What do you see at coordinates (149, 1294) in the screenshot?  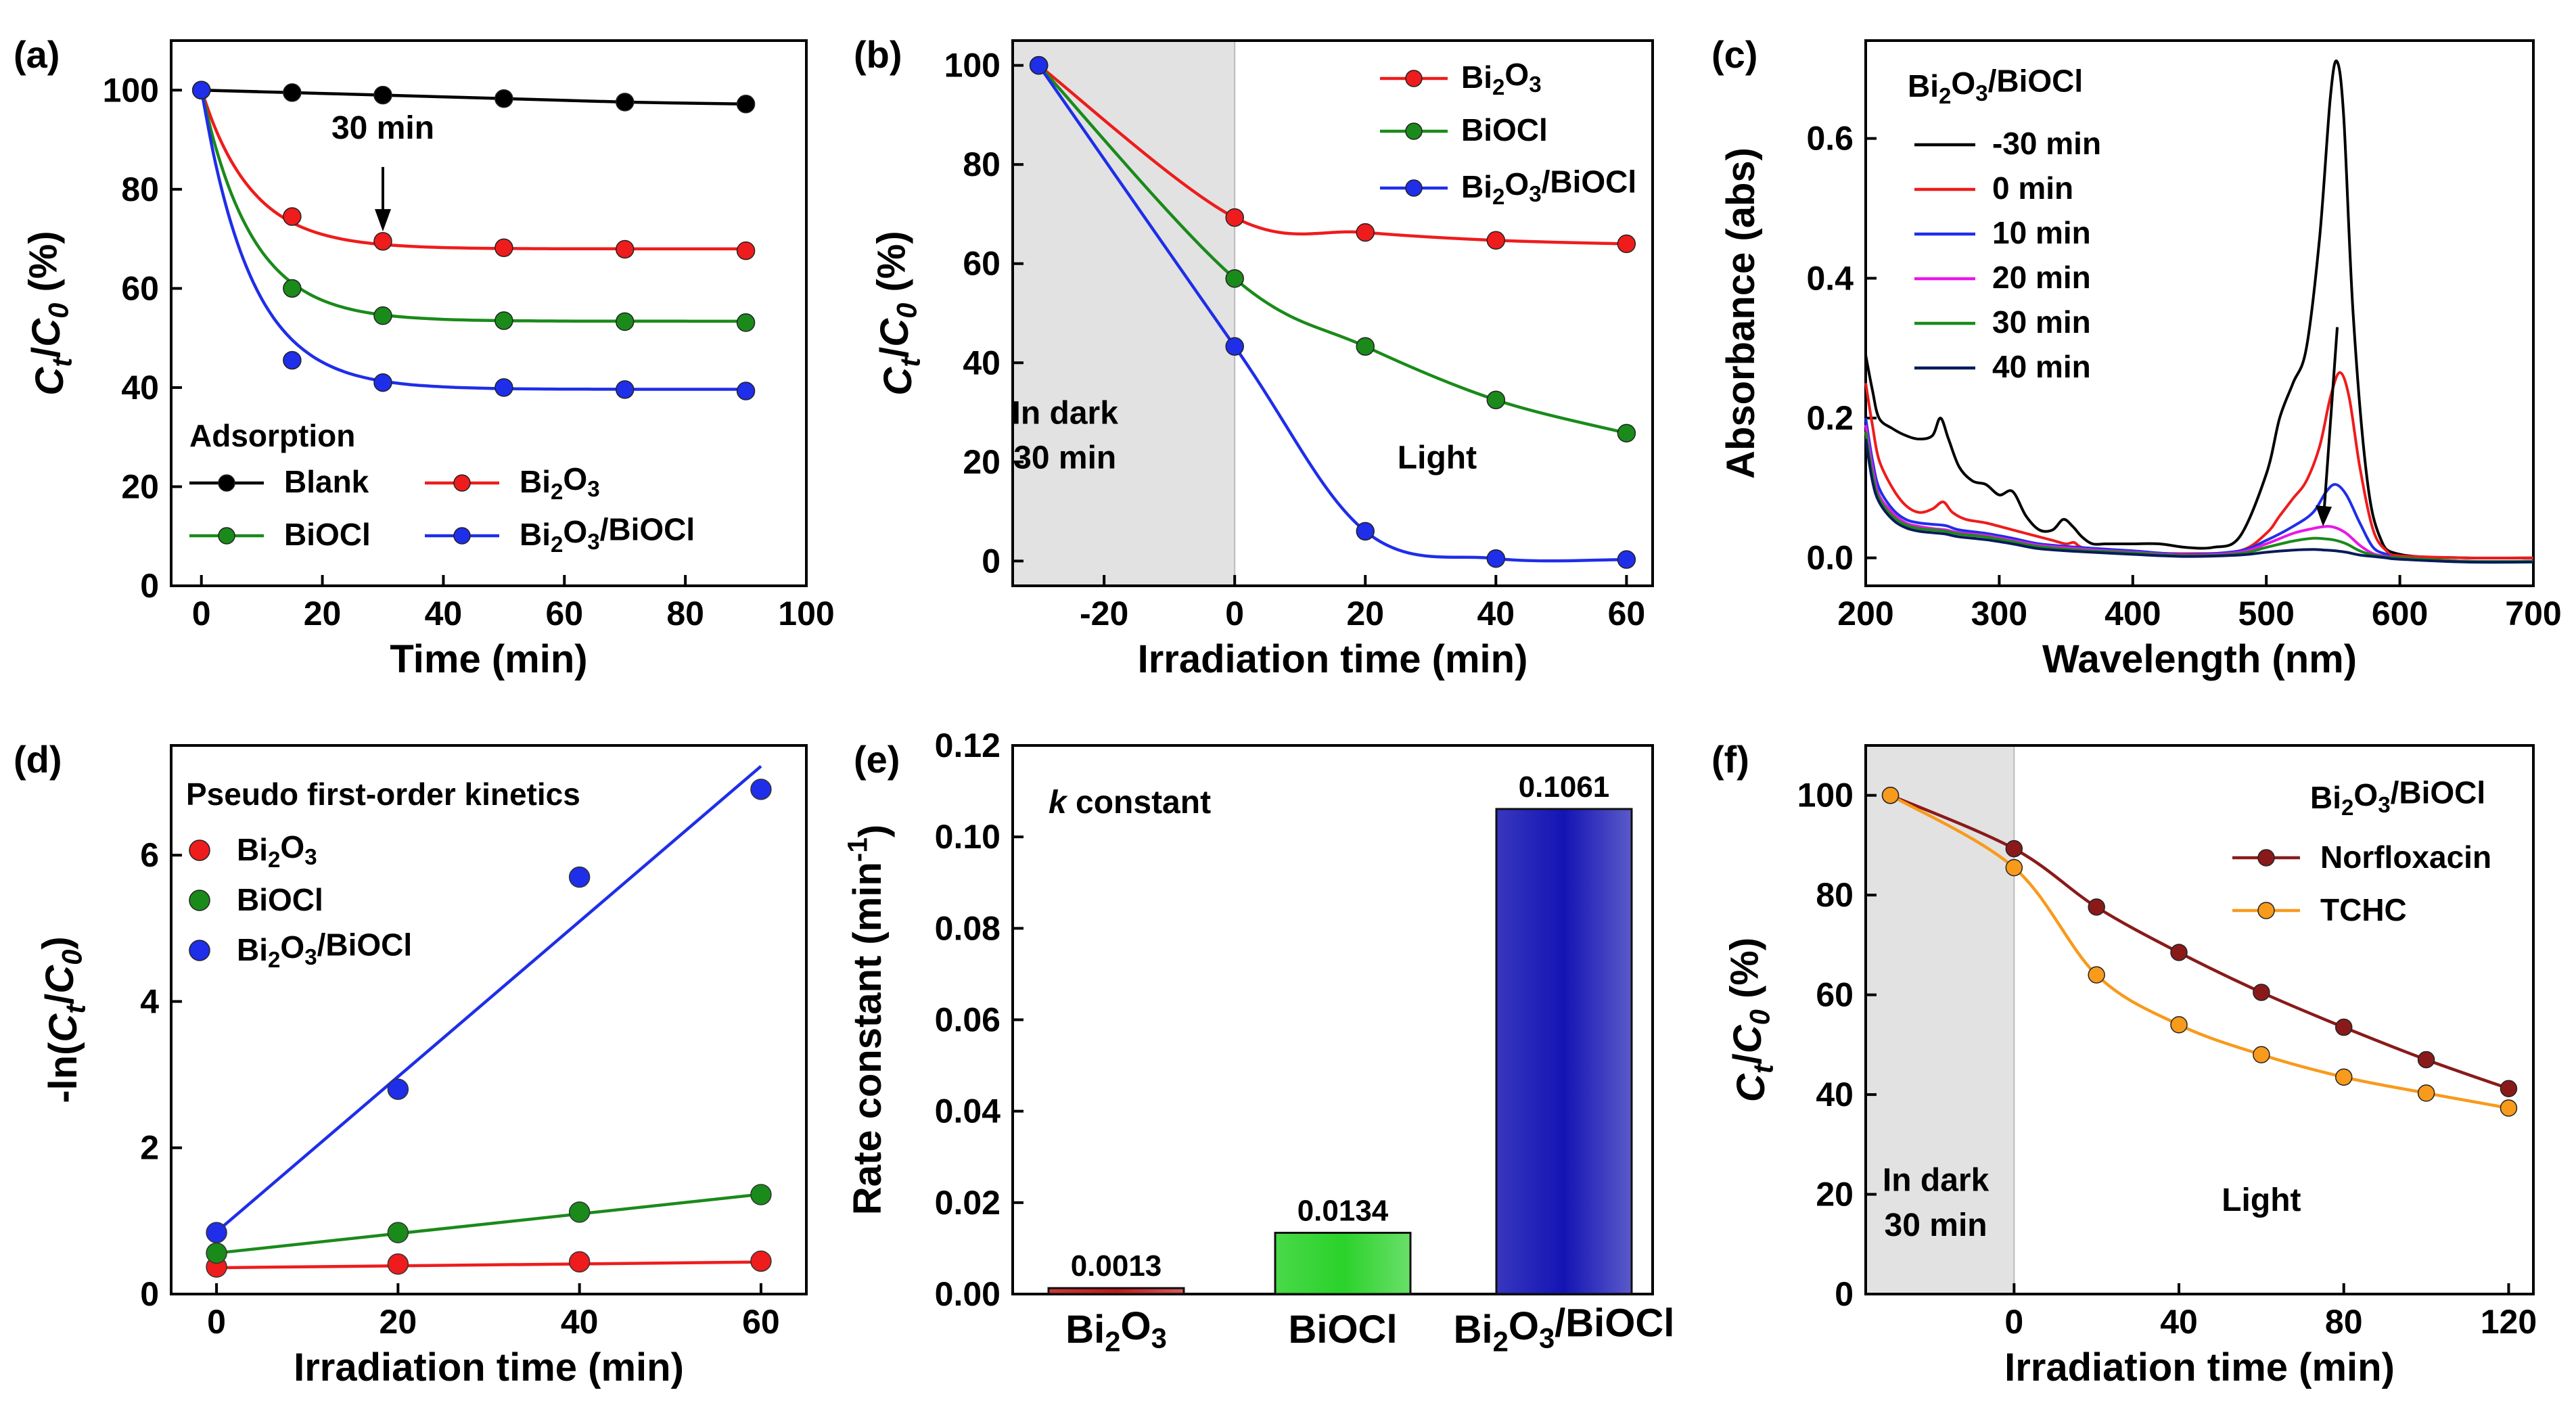 I see `y-tick-label: 0` at bounding box center [149, 1294].